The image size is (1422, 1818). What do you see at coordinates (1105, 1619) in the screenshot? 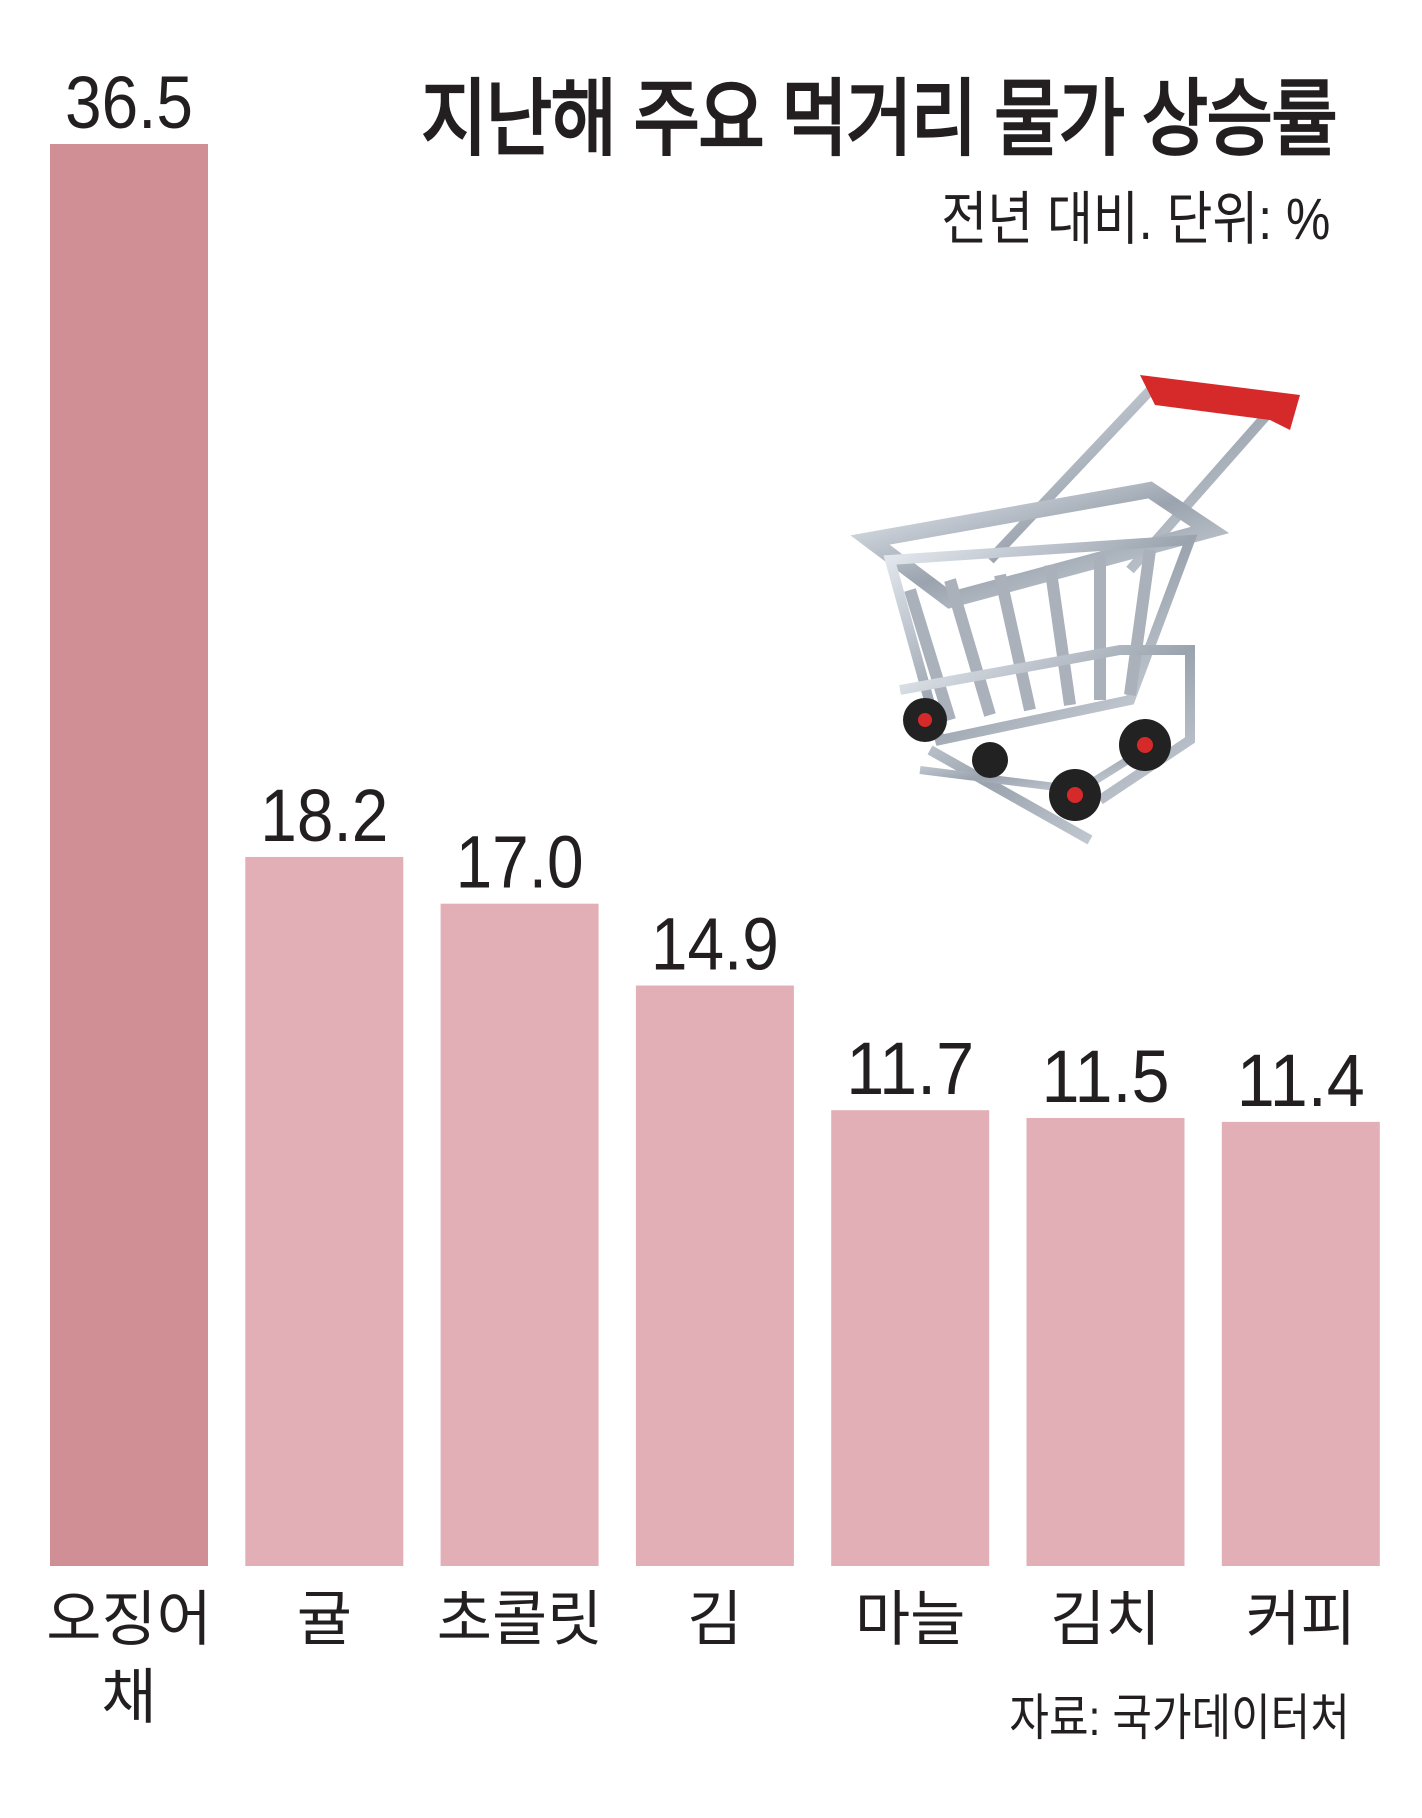
I see `category-label: 김치` at bounding box center [1105, 1619].